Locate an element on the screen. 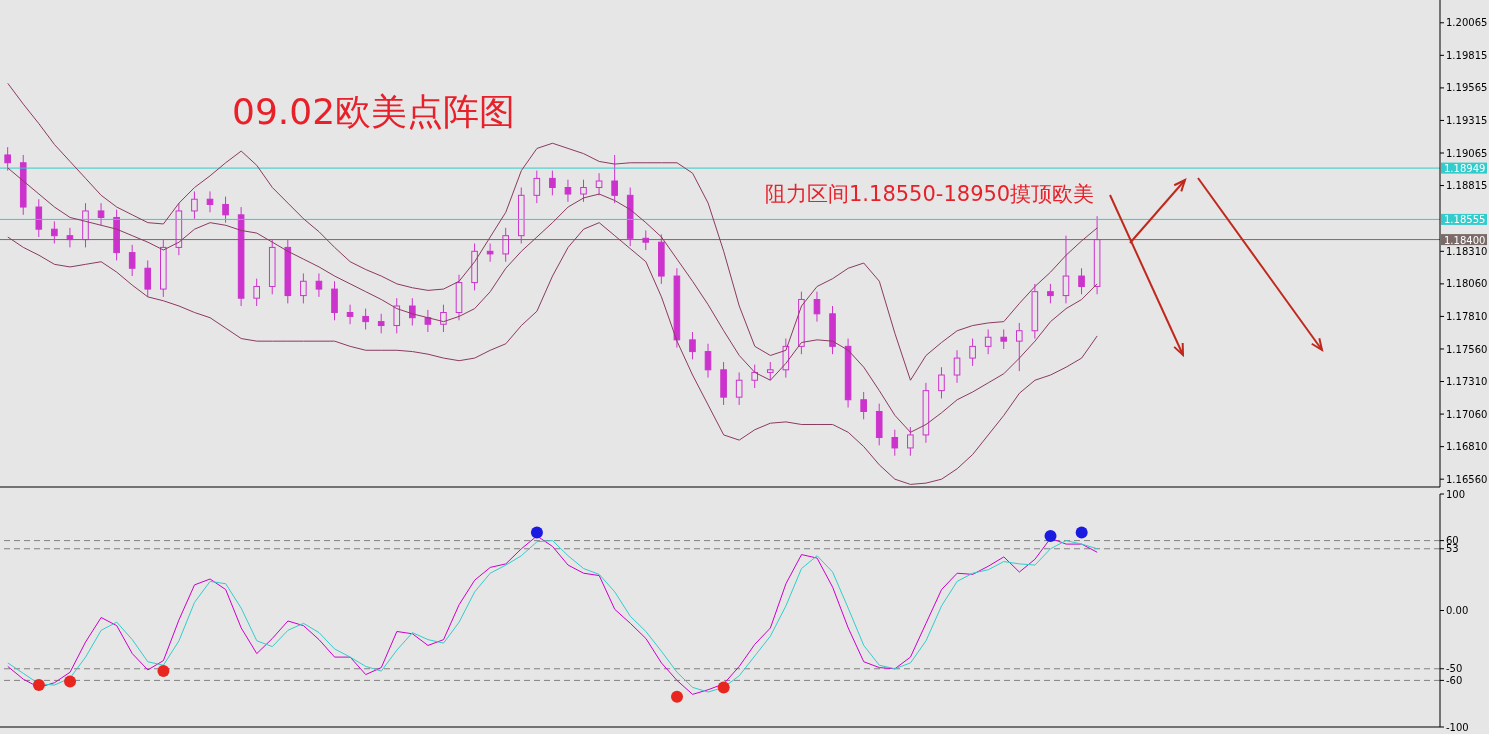  y-tick-label: 1.17810 is located at coordinates (1467, 316).